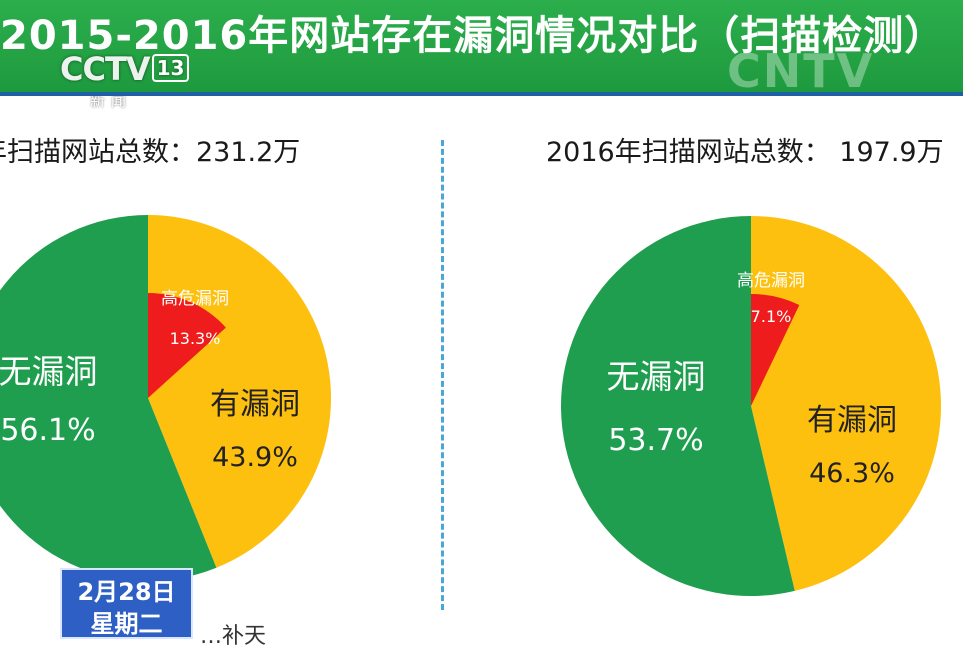 The height and width of the screenshot is (650, 963). Describe the element at coordinates (656, 376) in the screenshot. I see `label-no-vuln-2016: 无漏洞` at that location.